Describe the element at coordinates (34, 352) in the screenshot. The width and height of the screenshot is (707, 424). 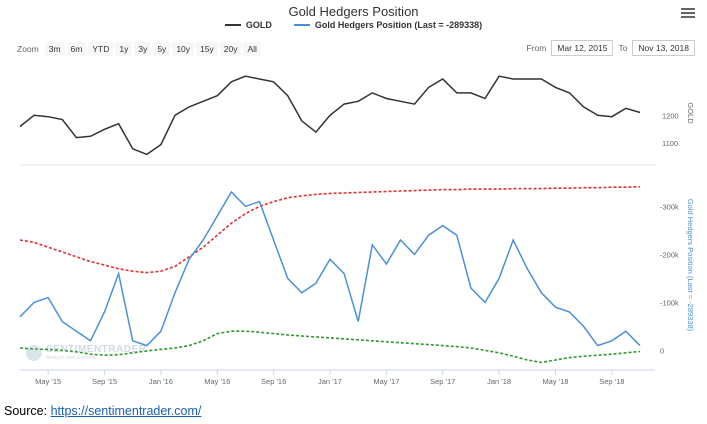
I see `watermark-icon` at that location.